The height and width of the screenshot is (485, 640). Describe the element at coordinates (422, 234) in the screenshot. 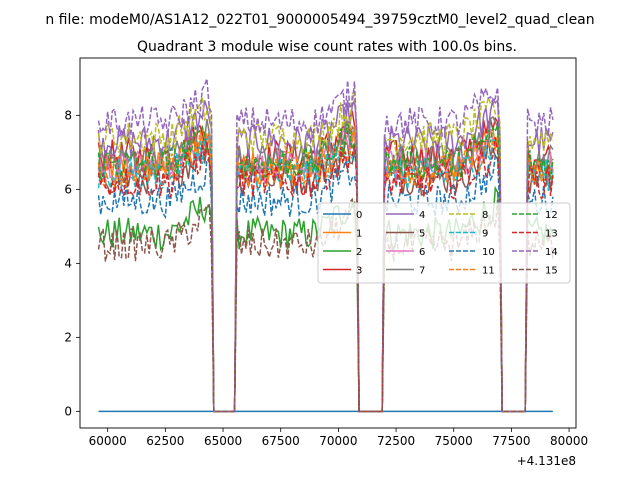

I see `legend-label-5: 5` at that location.